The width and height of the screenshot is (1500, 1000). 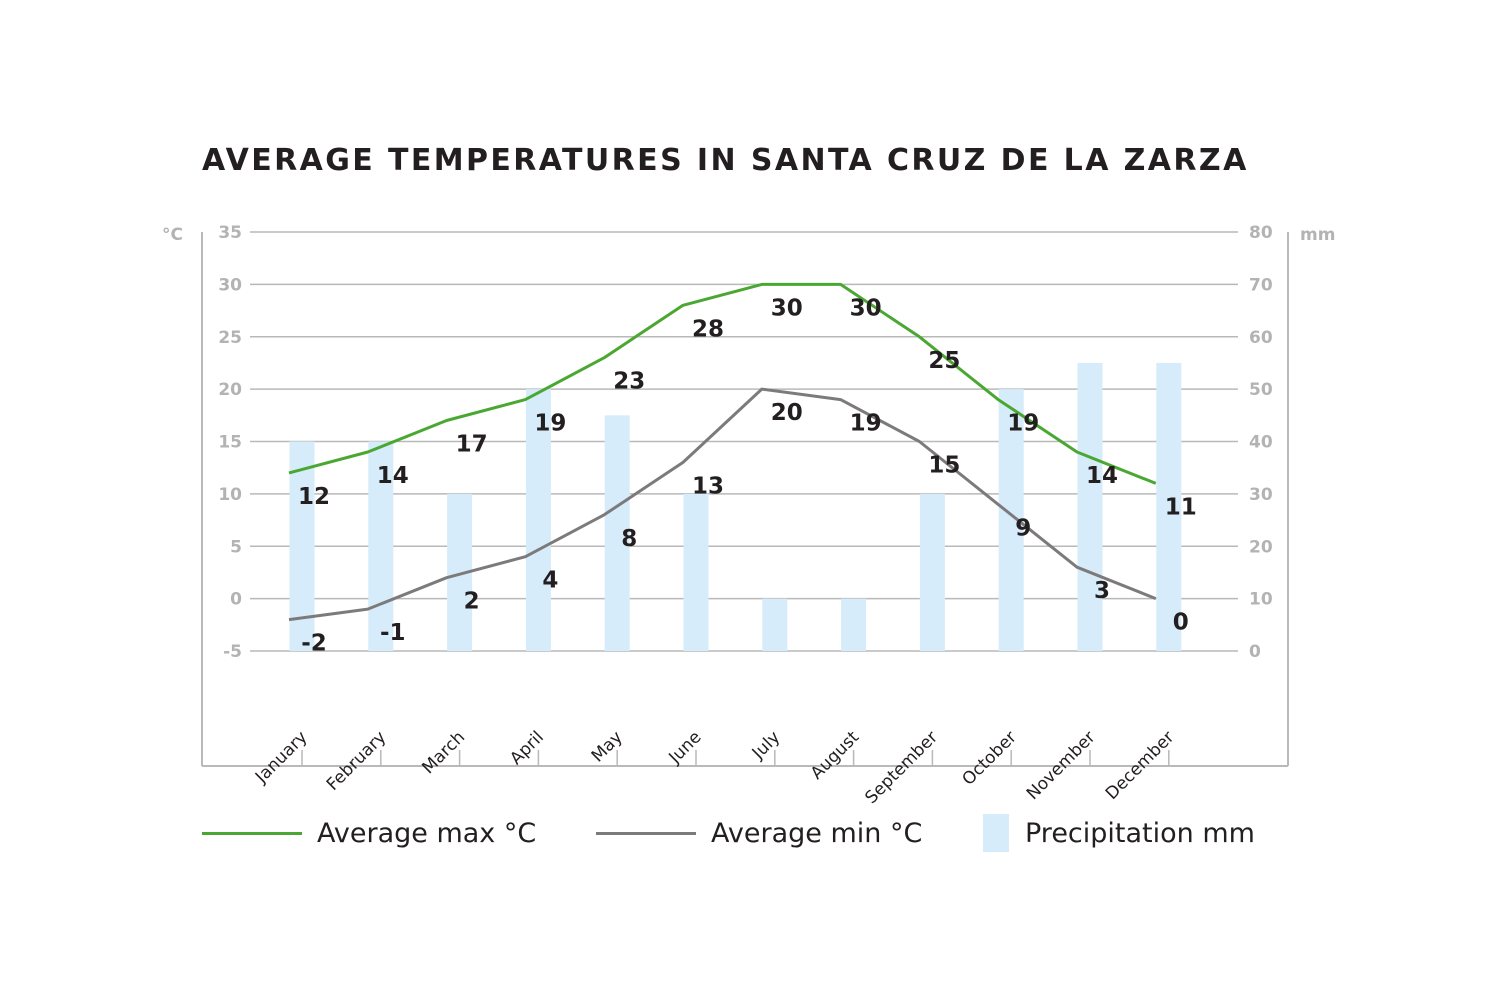 What do you see at coordinates (232, 652) in the screenshot?
I see `left-tick-label: -5` at bounding box center [232, 652].